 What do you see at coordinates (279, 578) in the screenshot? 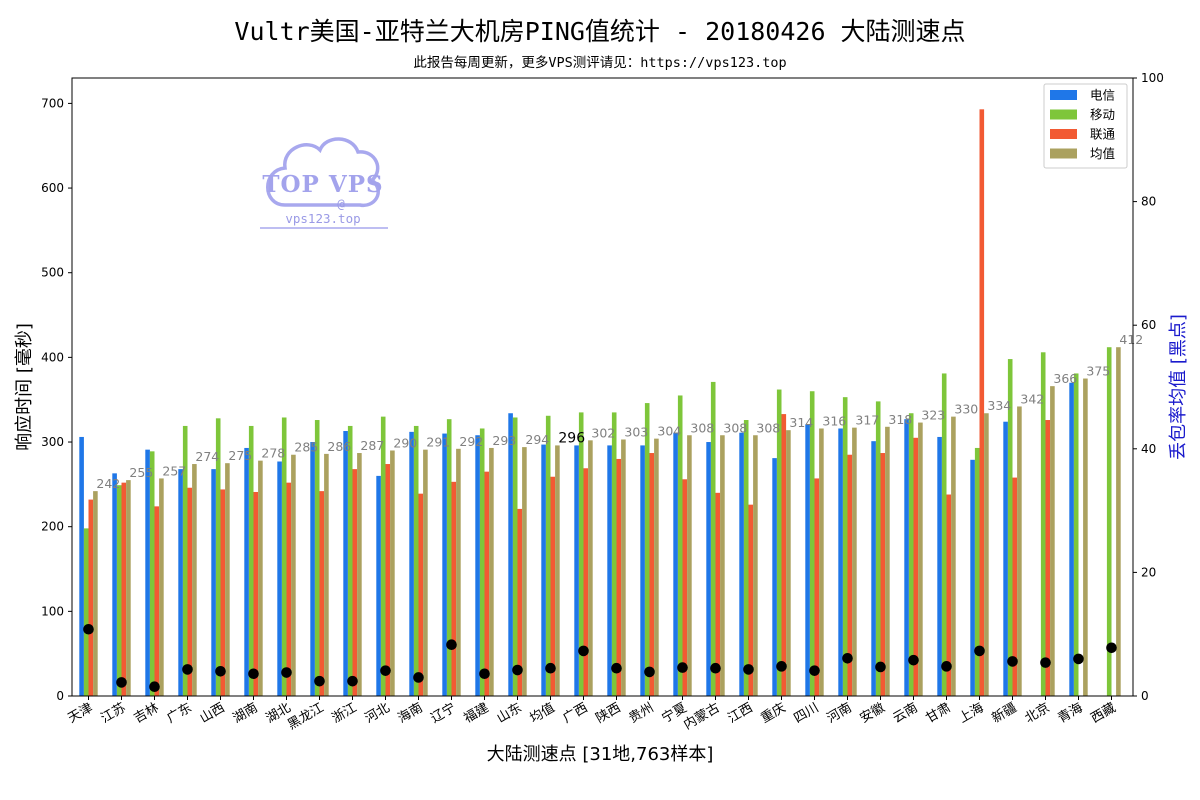
I see `bar-电信-湖北` at bounding box center [279, 578].